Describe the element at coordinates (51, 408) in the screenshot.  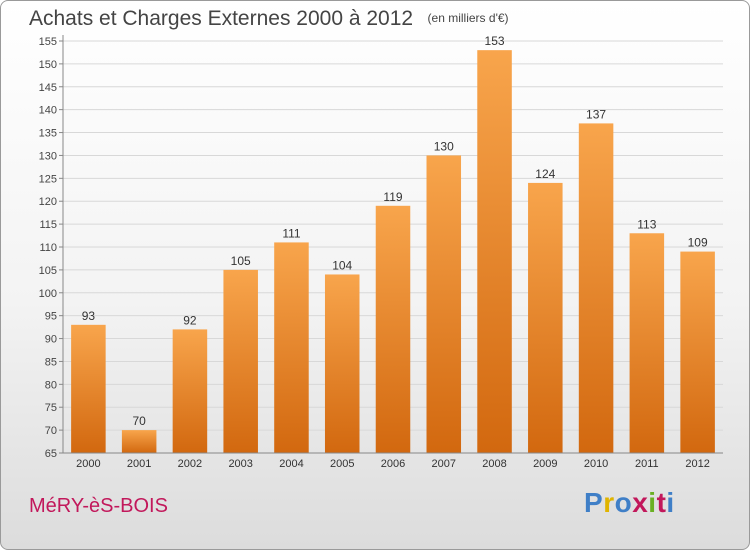
I see `y-tick-label: 75` at that location.